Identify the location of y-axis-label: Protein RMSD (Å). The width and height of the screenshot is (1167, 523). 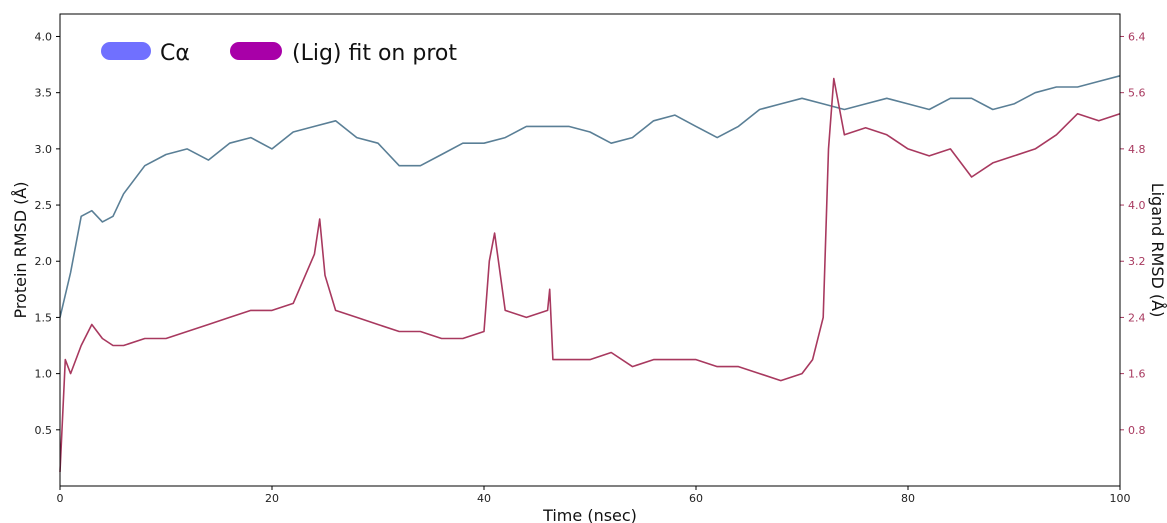
(20, 249).